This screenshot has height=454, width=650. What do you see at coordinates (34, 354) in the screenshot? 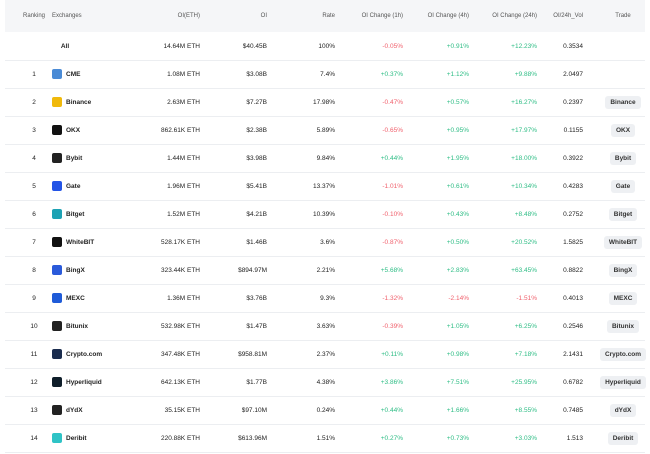
I see `cell-text: 11` at bounding box center [34, 354].